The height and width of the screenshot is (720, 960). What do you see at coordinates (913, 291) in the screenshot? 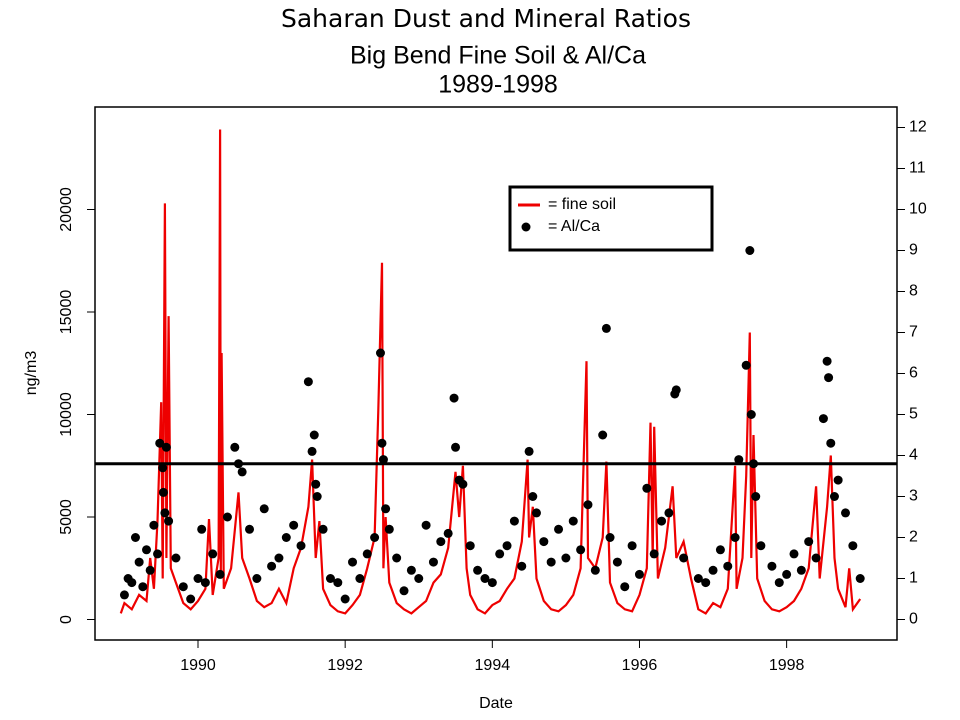
I see `y2-tick-label: 8` at bounding box center [913, 291].